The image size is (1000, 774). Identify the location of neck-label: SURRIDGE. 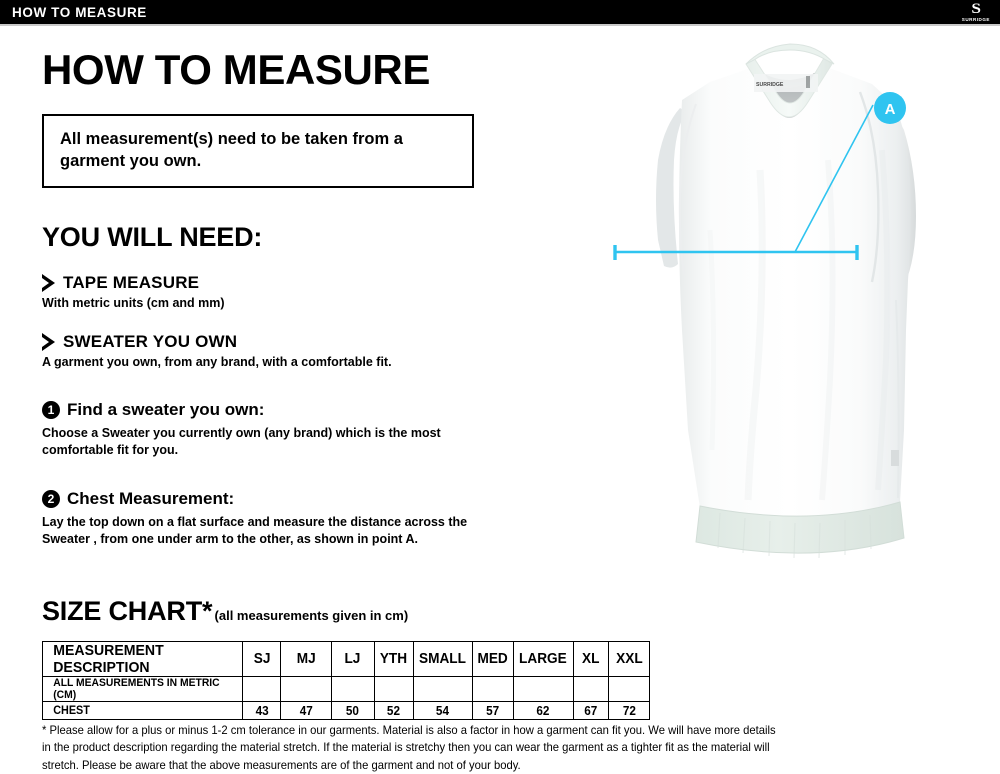
(786, 83).